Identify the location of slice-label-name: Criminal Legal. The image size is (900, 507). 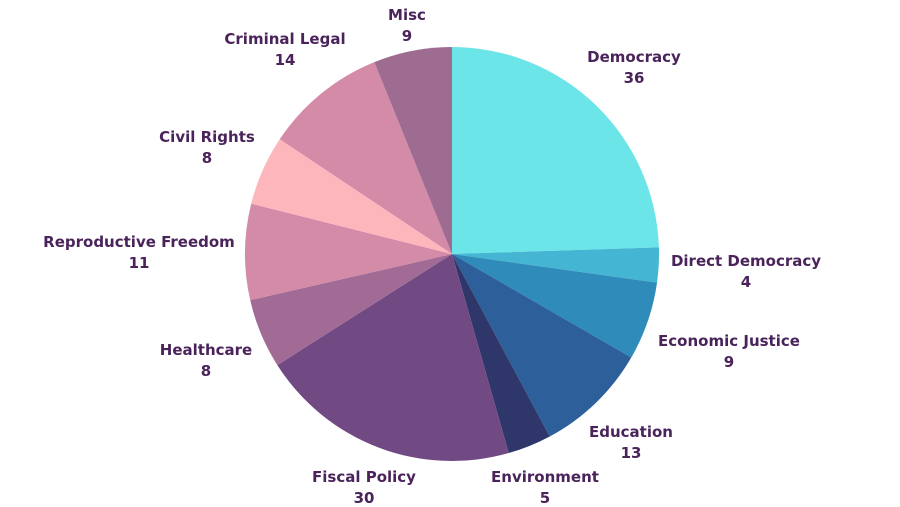
(284, 39).